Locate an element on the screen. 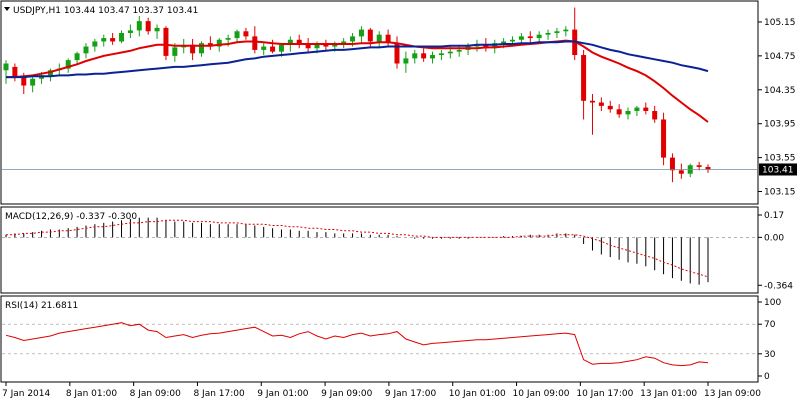 This screenshot has height=404, width=800. moving-average-line is located at coordinates (357, 59).